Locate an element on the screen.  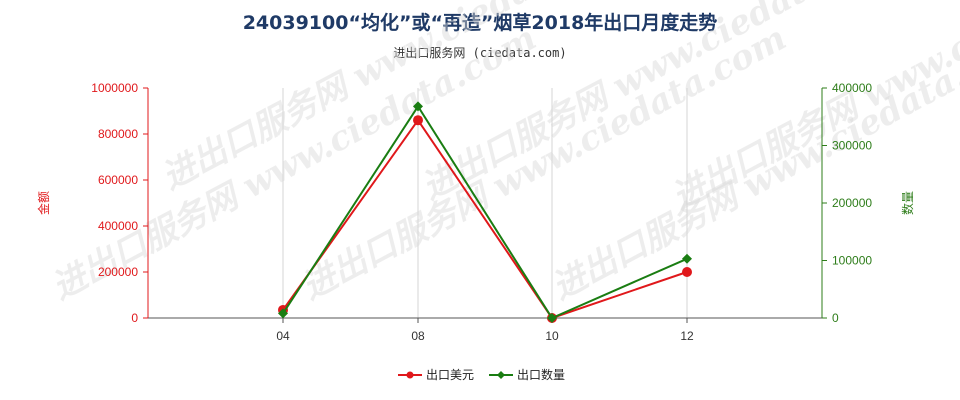
legend-label: 出口数量 is located at coordinates (541, 374).